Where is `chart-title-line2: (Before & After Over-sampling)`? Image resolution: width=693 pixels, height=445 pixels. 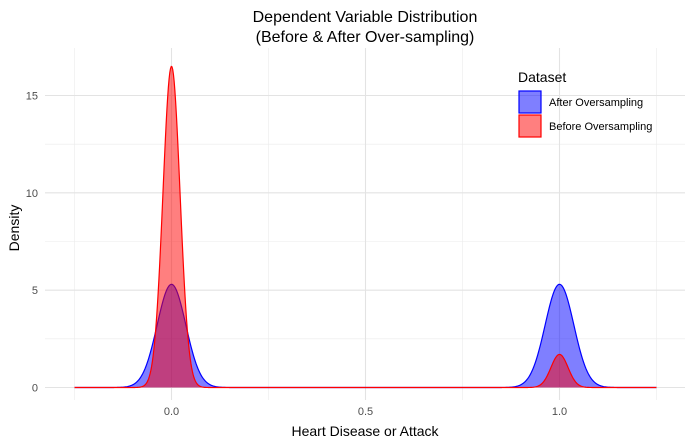
chart-title-line2: (Before & After Over-sampling) is located at coordinates (365, 37).